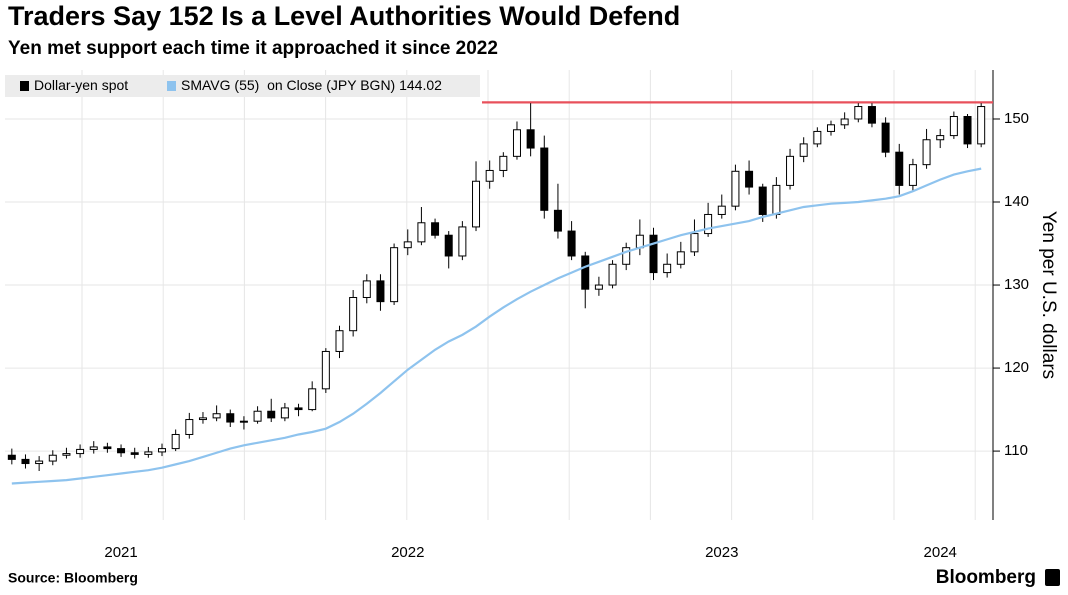  Describe the element at coordinates (73, 578) in the screenshot. I see `source: Source: Bloomberg` at that location.